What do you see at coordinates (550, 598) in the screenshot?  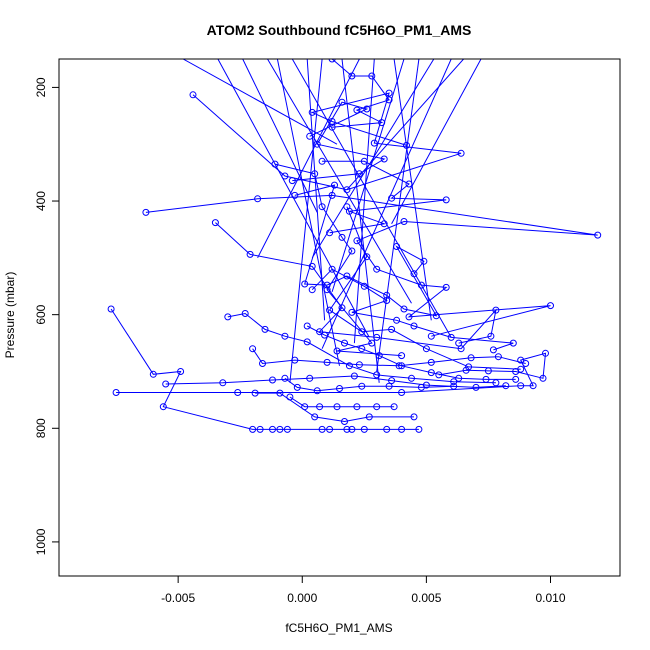 I see `x-tick-label: 0.010` at bounding box center [550, 598].